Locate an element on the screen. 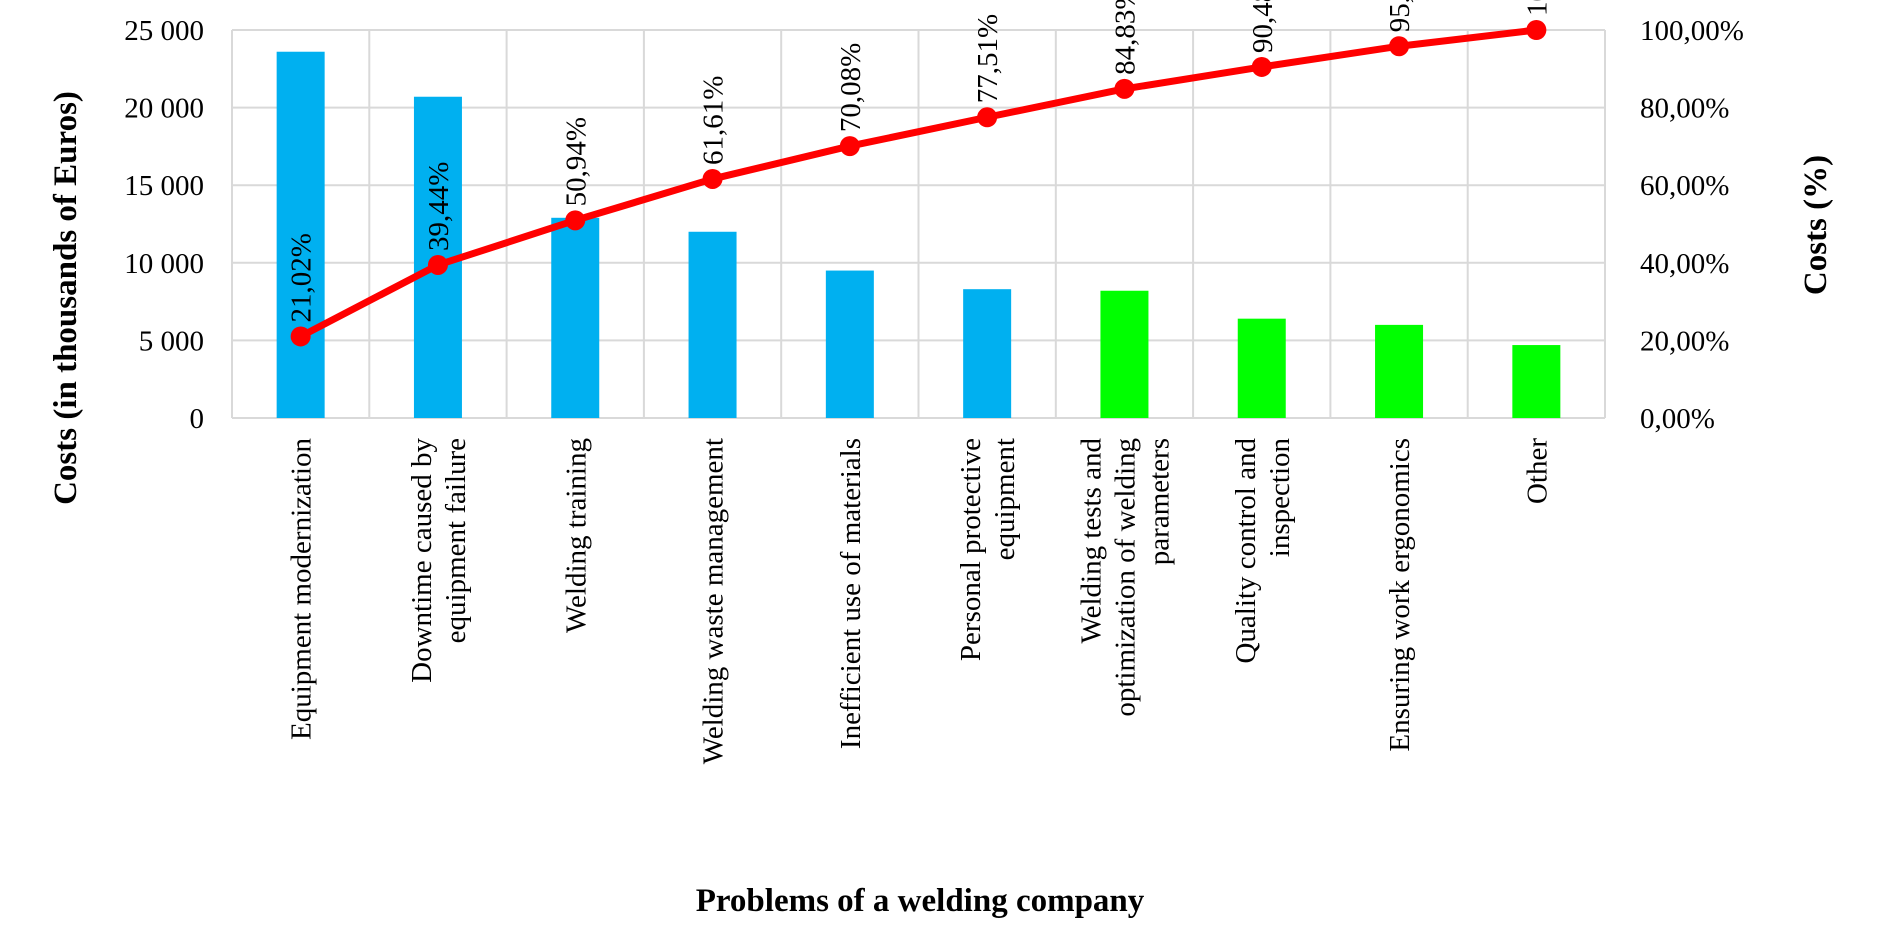 Image resolution: width=1884 pixels, height=934 pixels. x-tick-label: Personal protective equipment is located at coordinates (988, 549).